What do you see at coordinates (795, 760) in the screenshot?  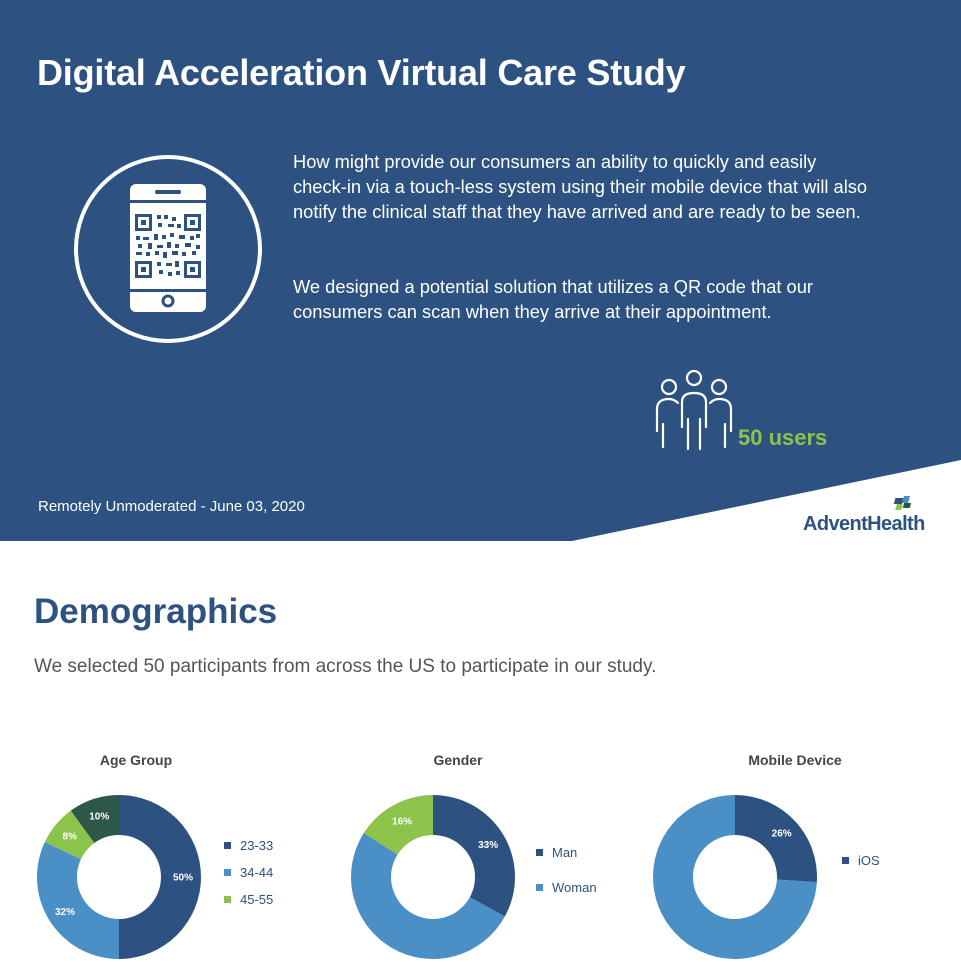 I see `chart-title: Mobile Device` at bounding box center [795, 760].